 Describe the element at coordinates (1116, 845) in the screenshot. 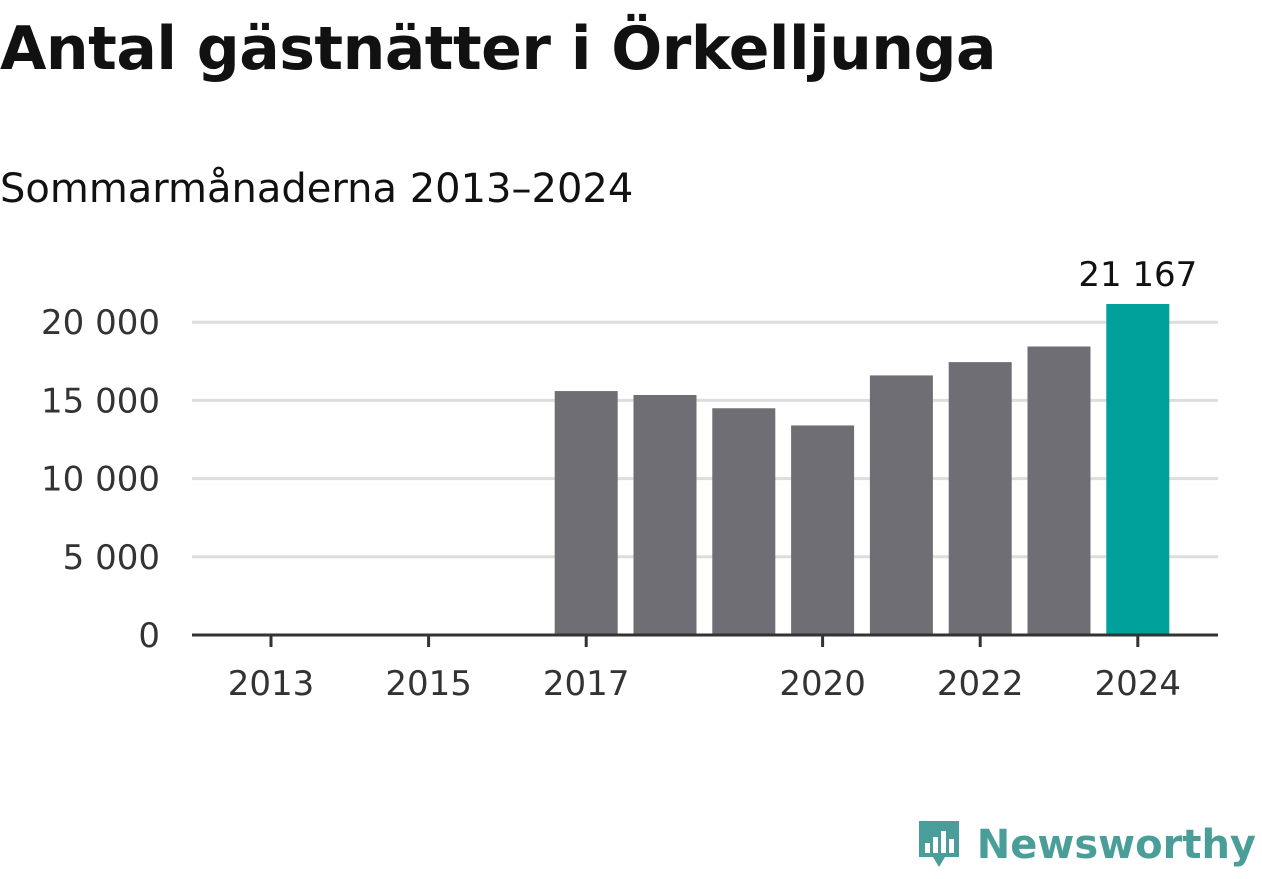

I see `newsworthy-logo-text: Newsworthy` at that location.